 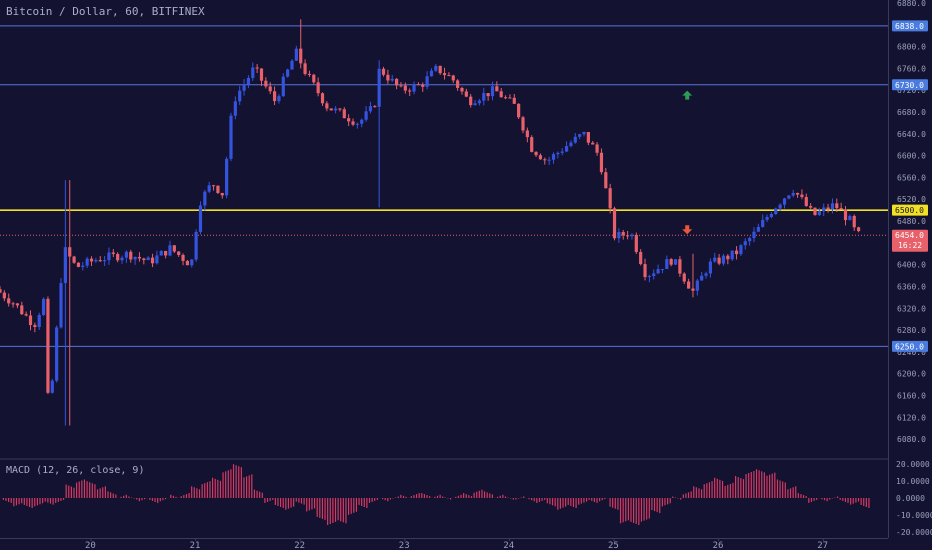 I want to click on price-tick-label: 6160.0, so click(x=911, y=395).